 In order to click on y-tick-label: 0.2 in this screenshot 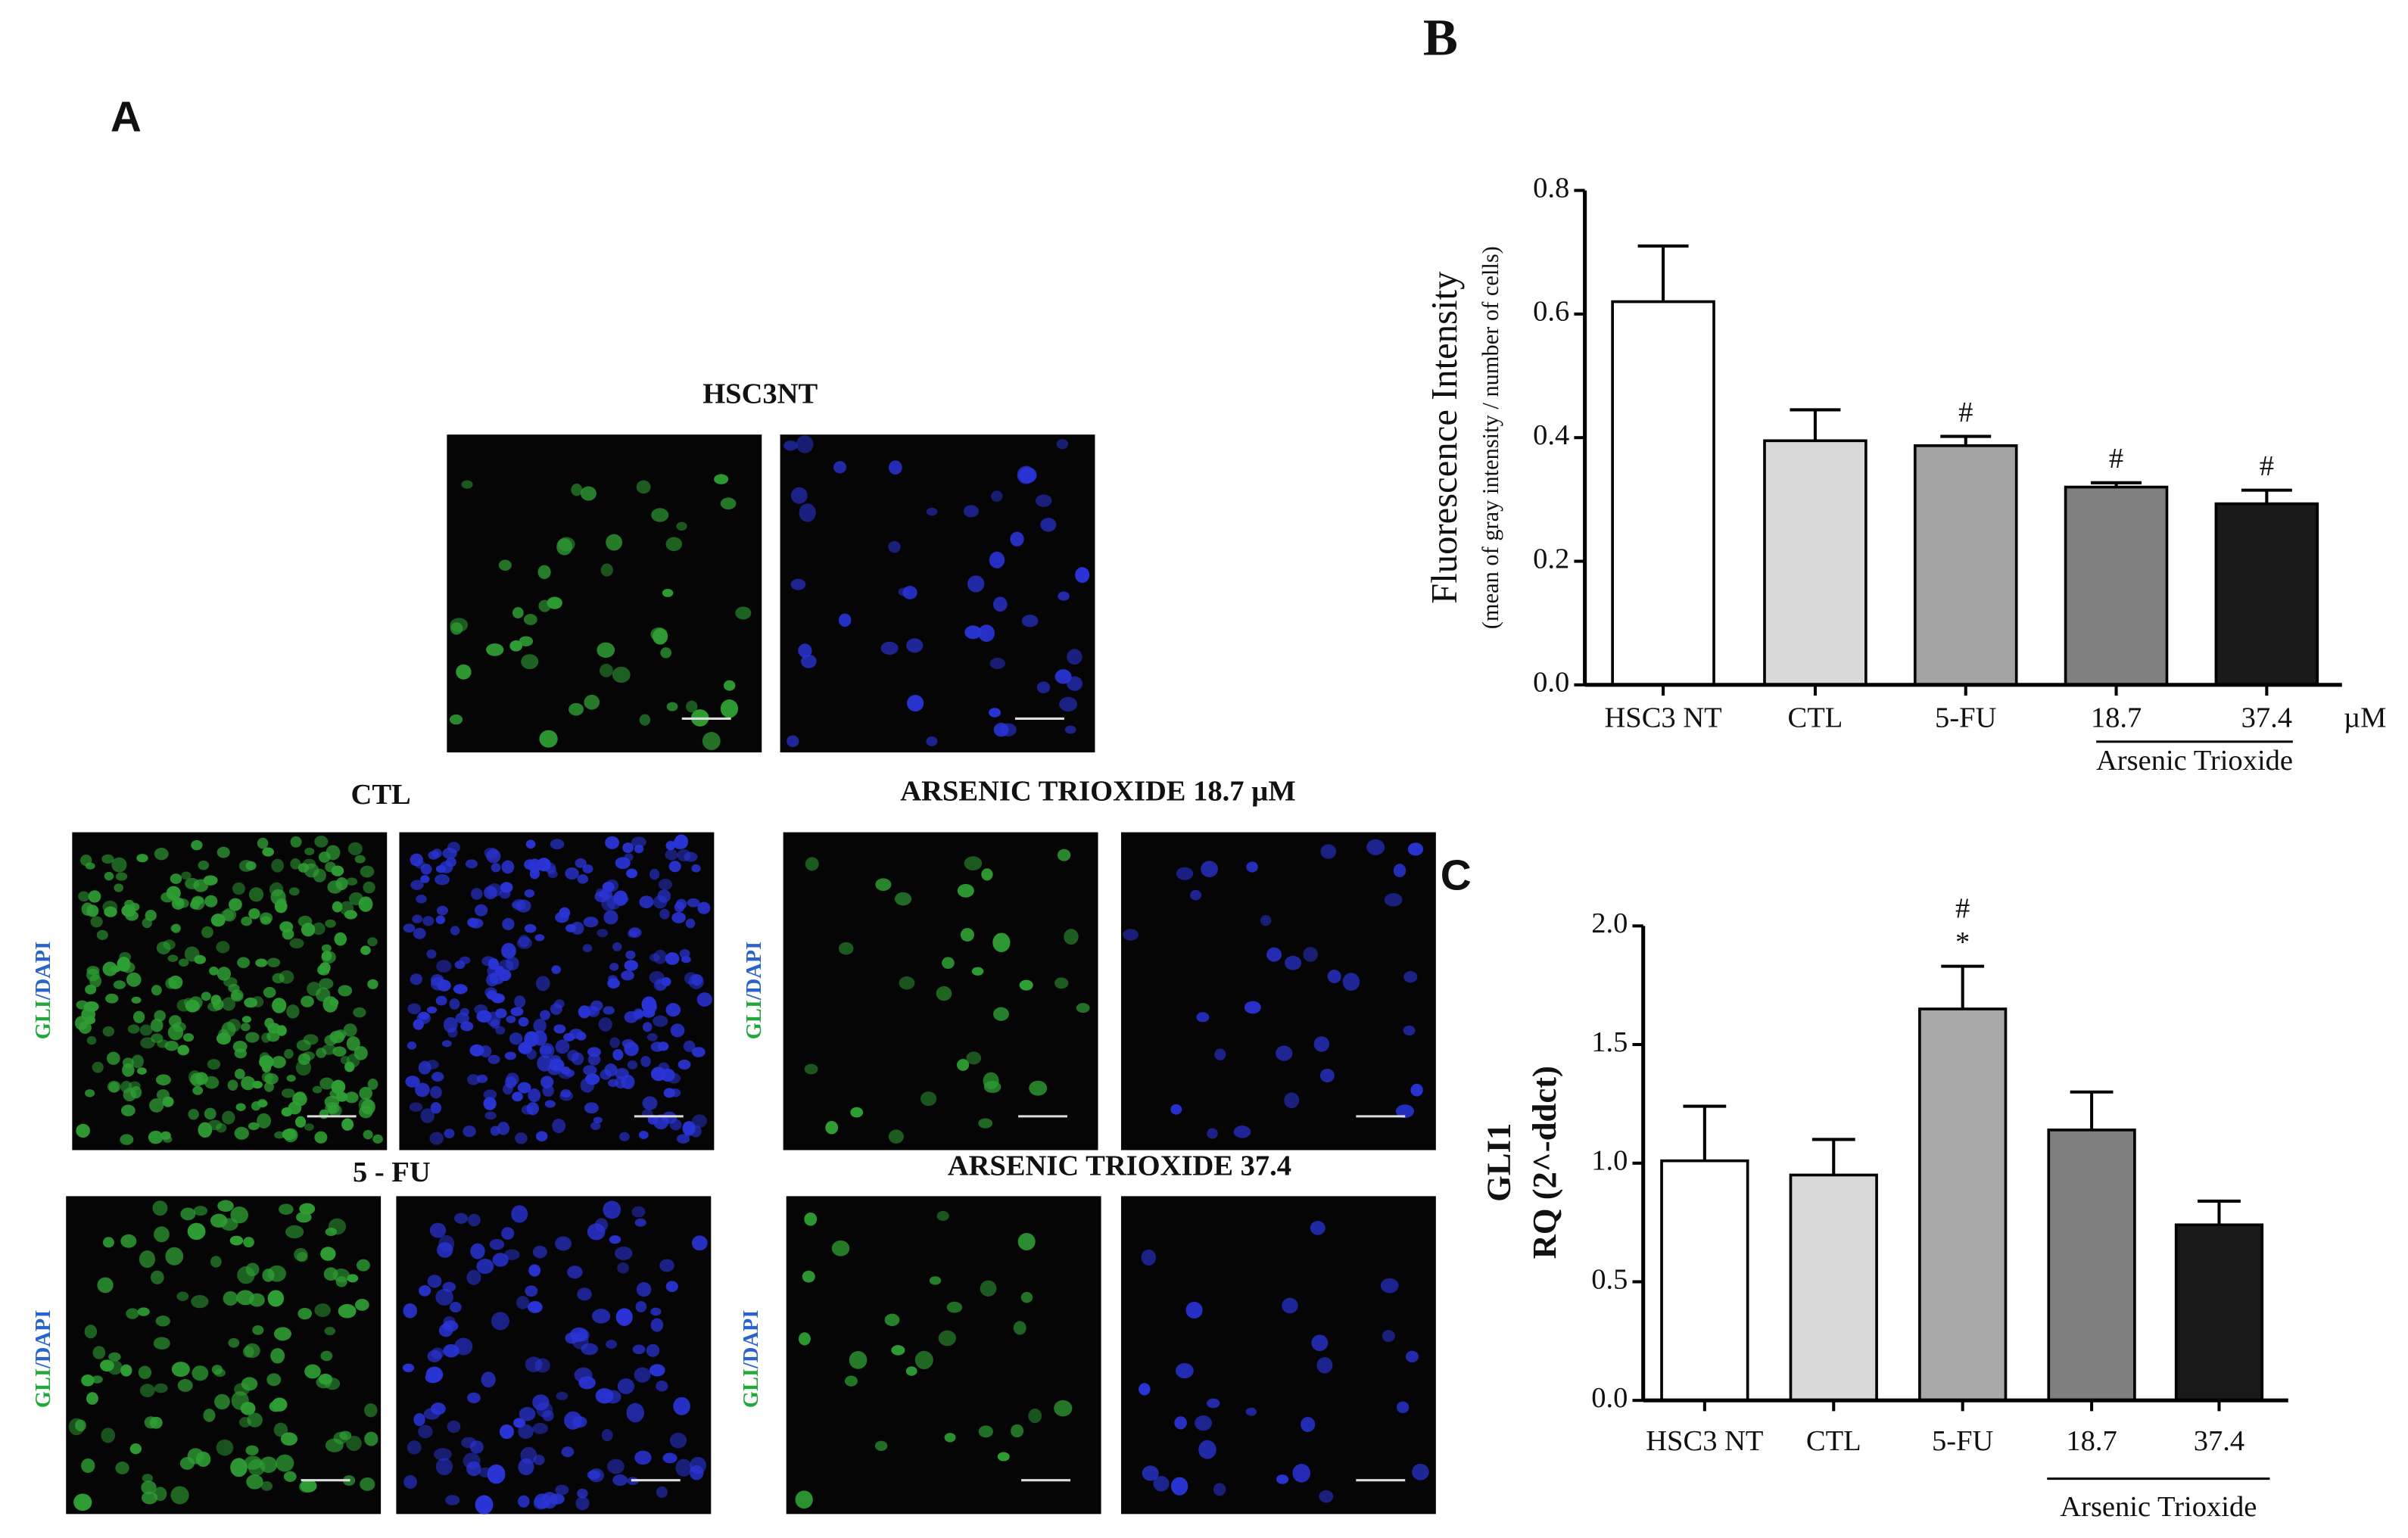, I will do `click(1551, 558)`.